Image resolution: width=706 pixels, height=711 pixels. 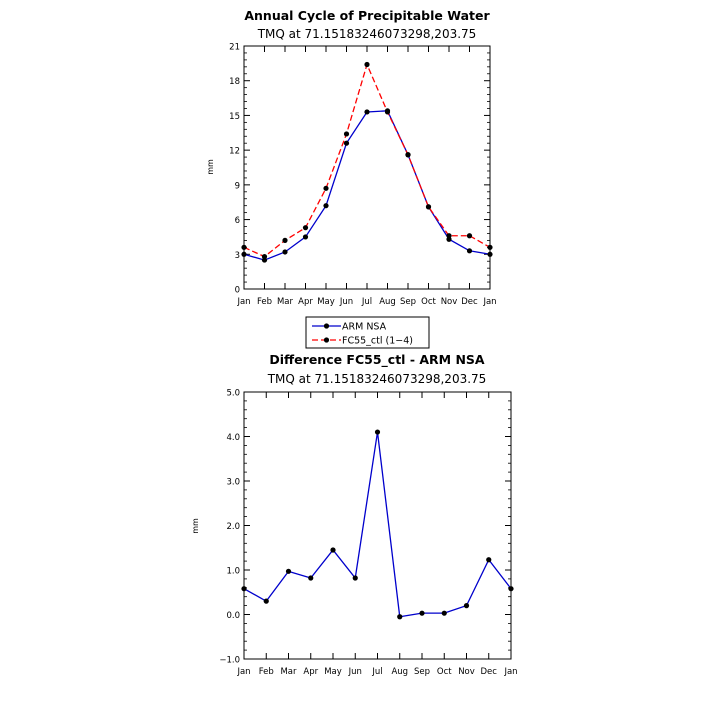 What do you see at coordinates (376, 672) in the screenshot?
I see `difference-xtick-label: Jul` at bounding box center [376, 672].